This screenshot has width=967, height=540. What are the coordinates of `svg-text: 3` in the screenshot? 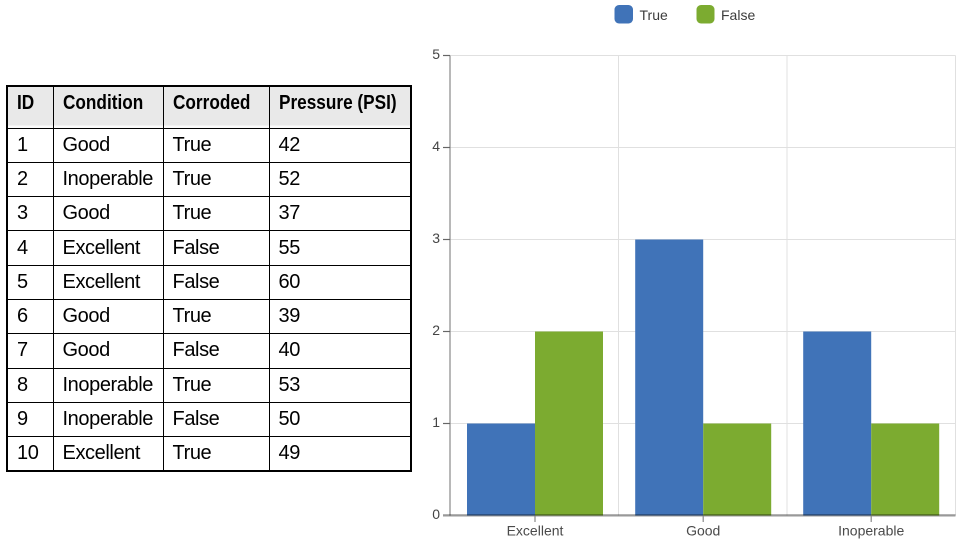 It's located at (436, 238).